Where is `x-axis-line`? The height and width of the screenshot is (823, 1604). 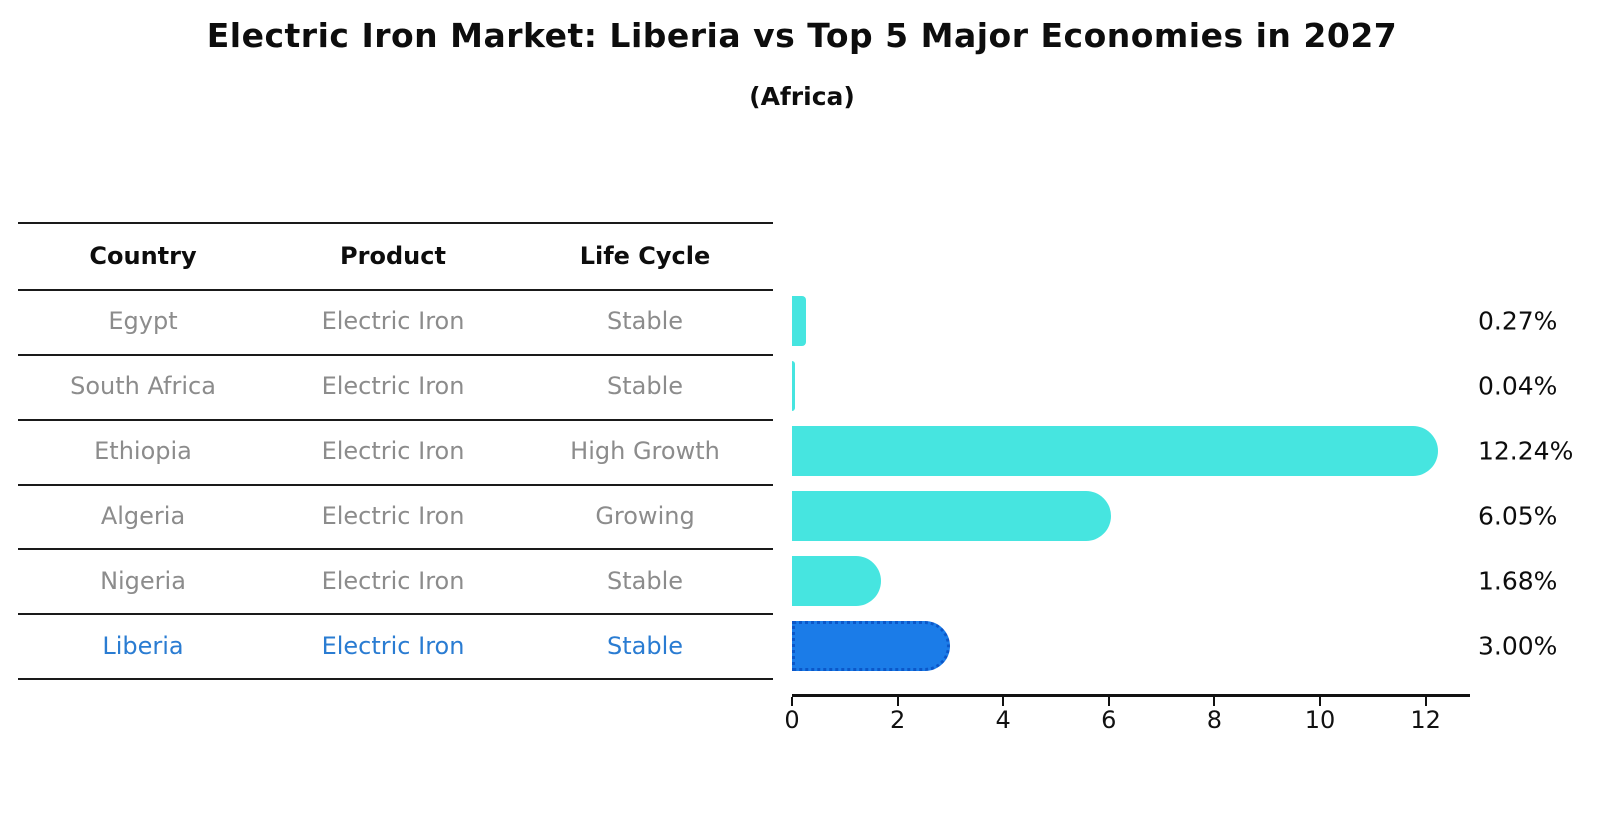 x-axis-line is located at coordinates (1131, 695).